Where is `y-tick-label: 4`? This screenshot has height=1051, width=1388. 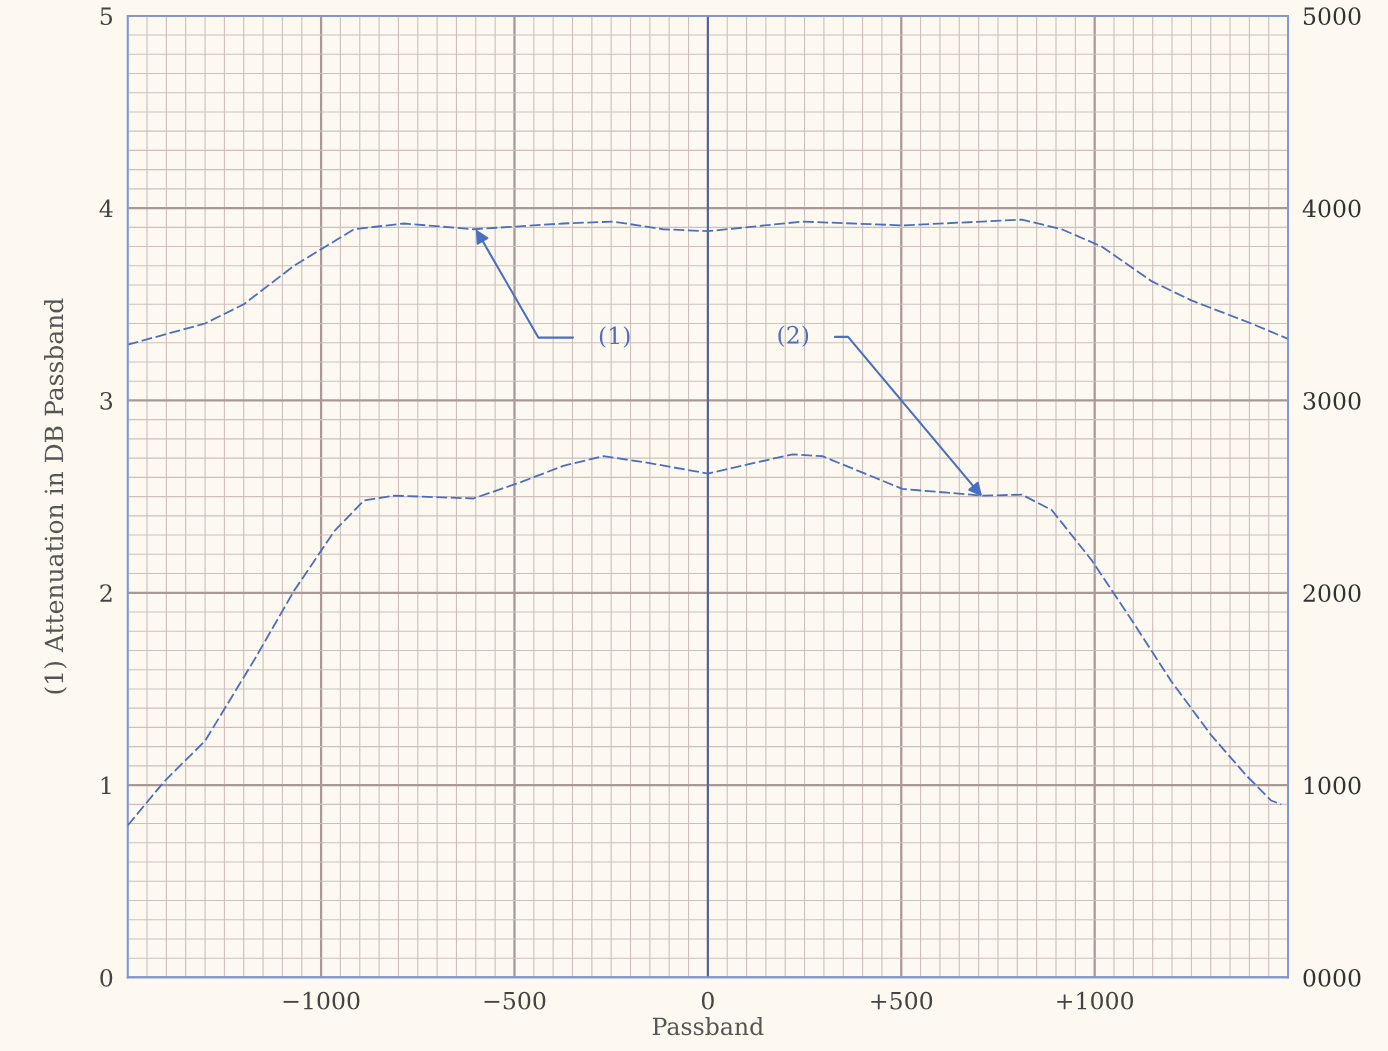 y-tick-label: 4 is located at coordinates (106, 208).